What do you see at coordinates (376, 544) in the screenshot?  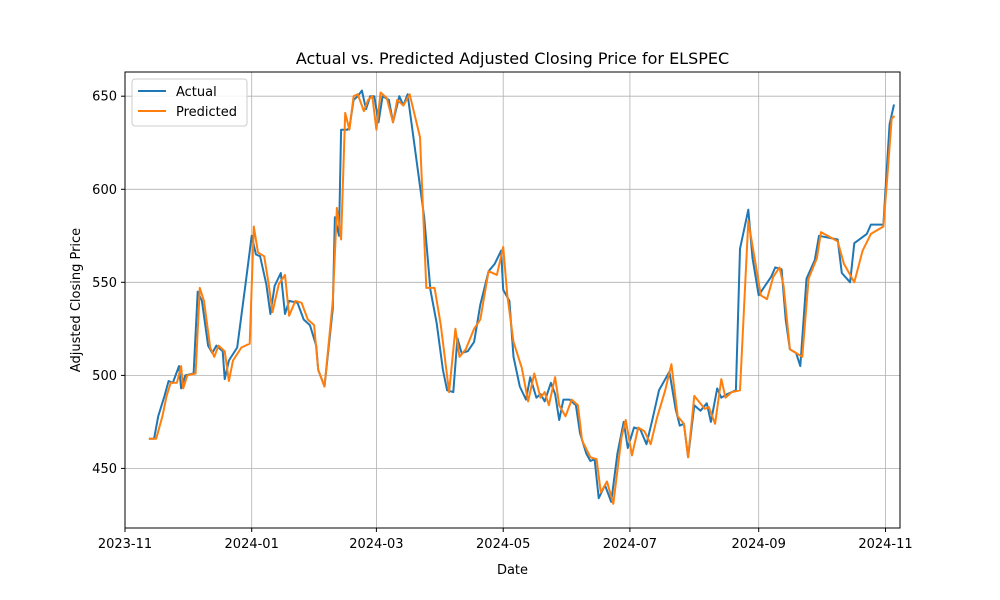 I see `x-tick-label: 2024-03` at bounding box center [376, 544].